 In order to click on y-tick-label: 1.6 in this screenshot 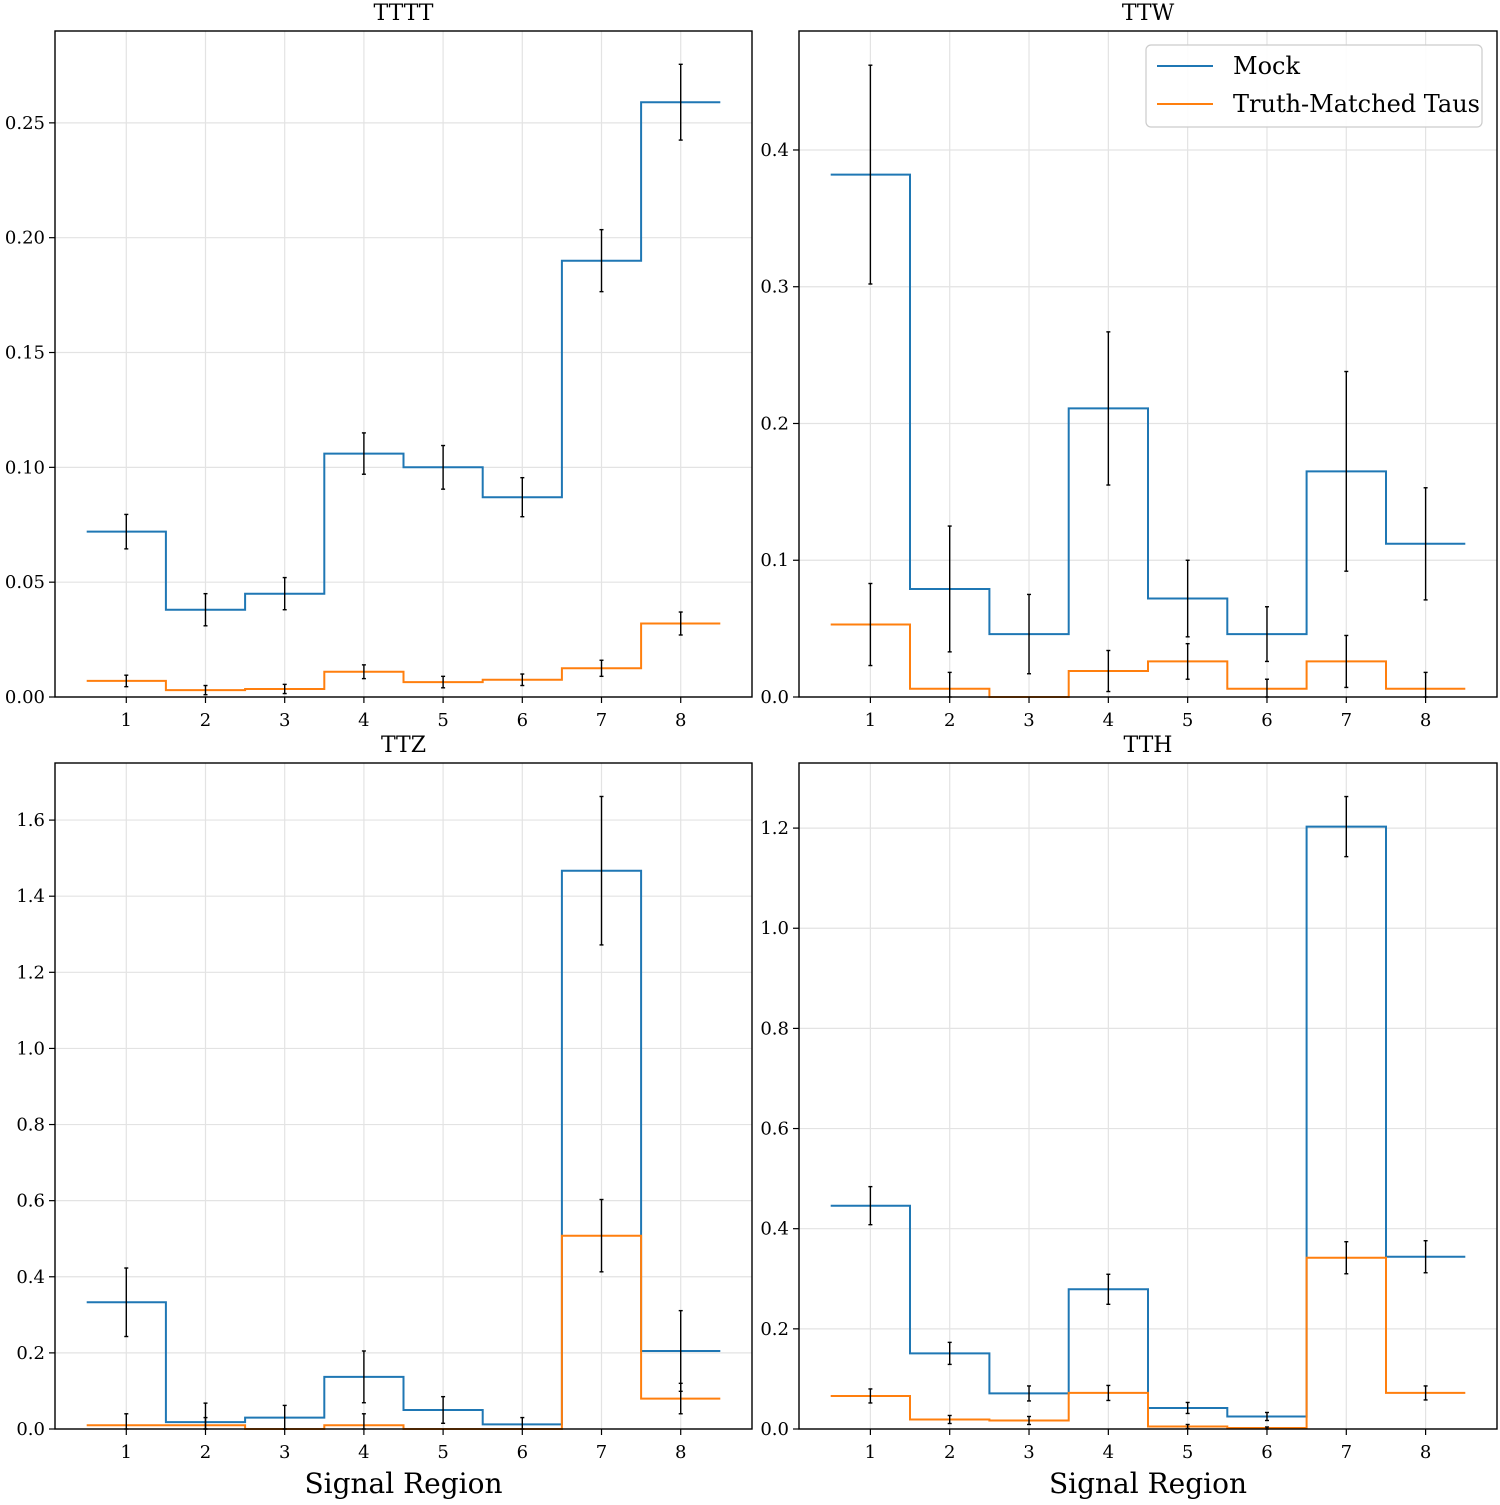, I will do `click(30, 820)`.